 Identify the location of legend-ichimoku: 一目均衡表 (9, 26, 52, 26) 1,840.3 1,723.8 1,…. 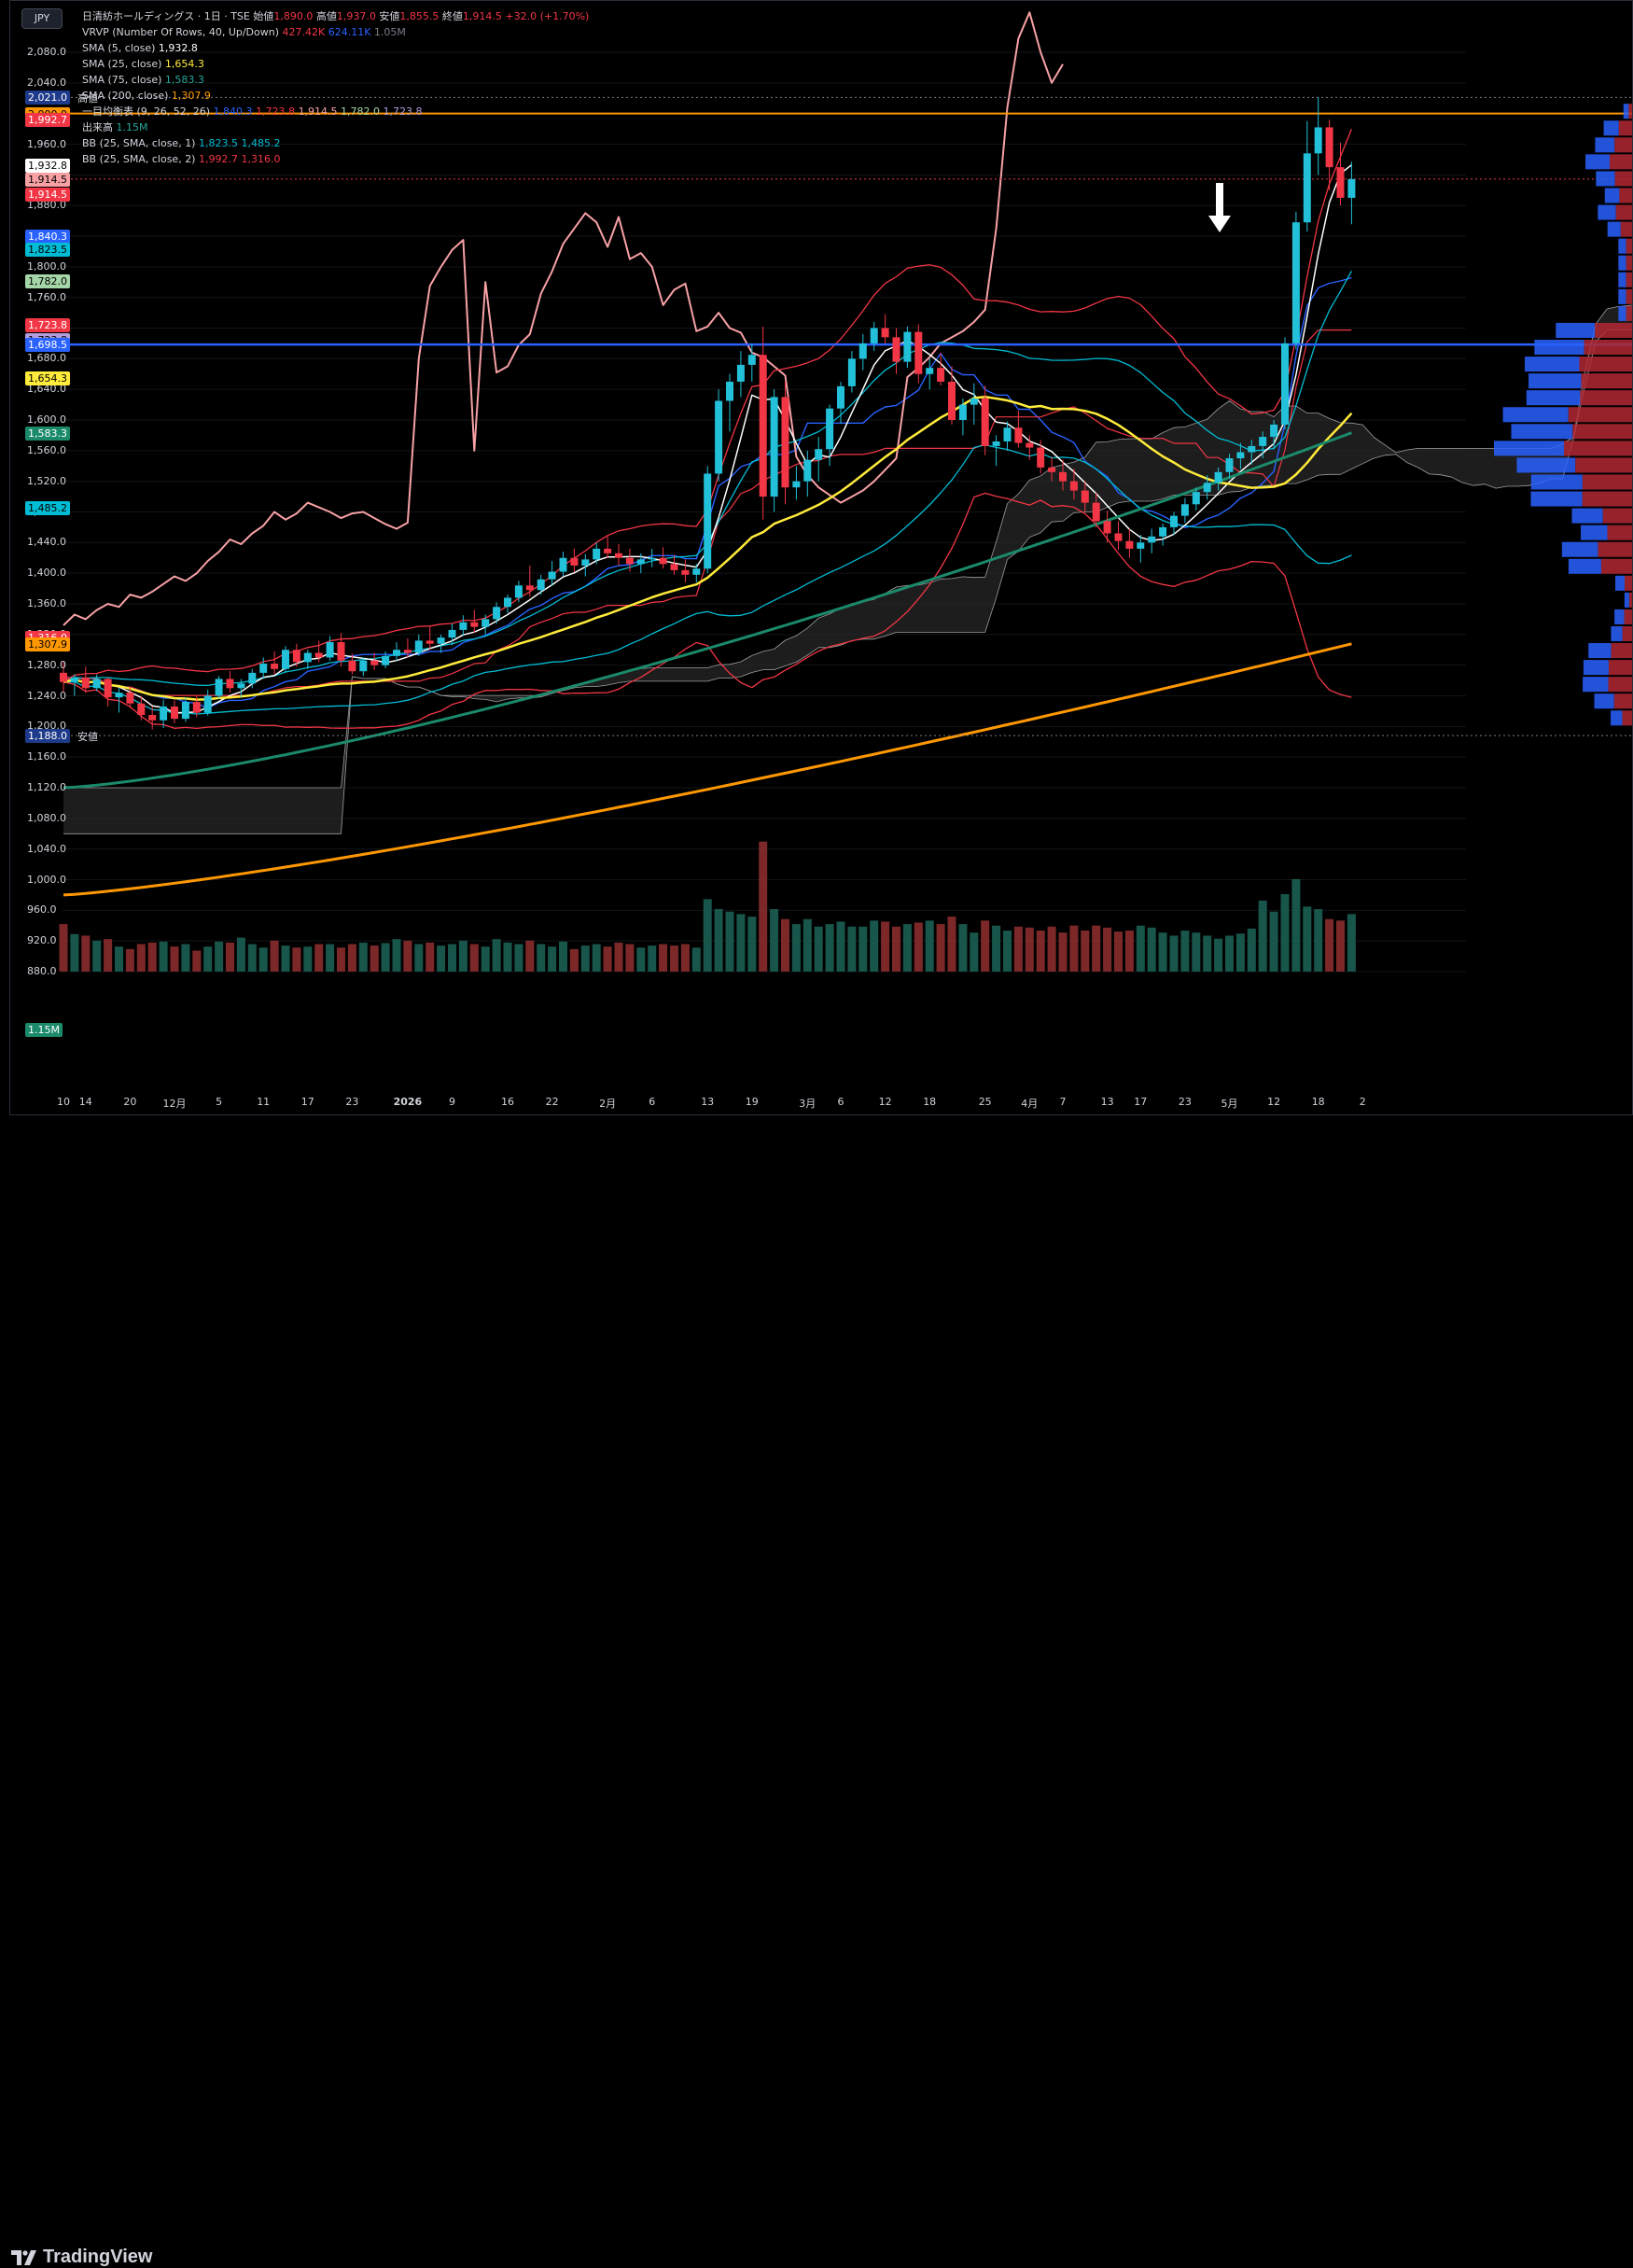
(335, 111).